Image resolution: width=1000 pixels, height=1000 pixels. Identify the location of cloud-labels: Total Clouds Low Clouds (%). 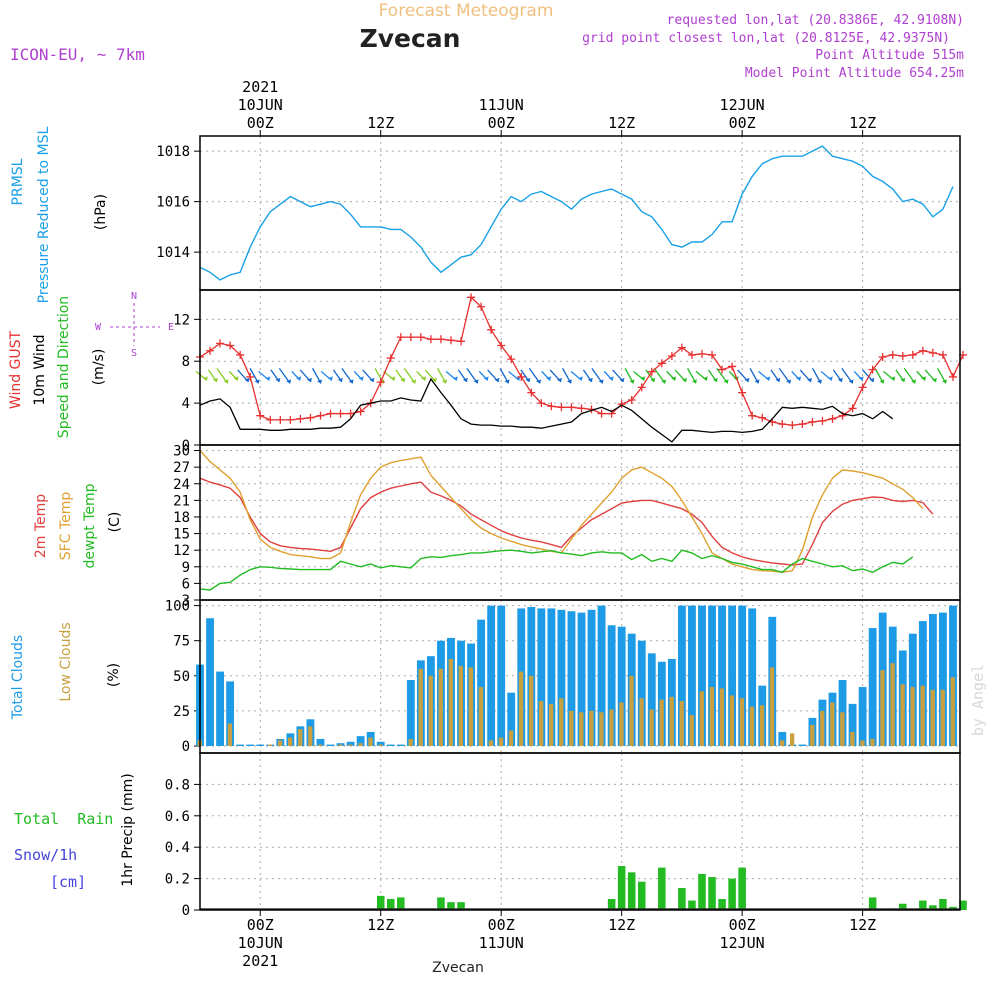
(66, 671).